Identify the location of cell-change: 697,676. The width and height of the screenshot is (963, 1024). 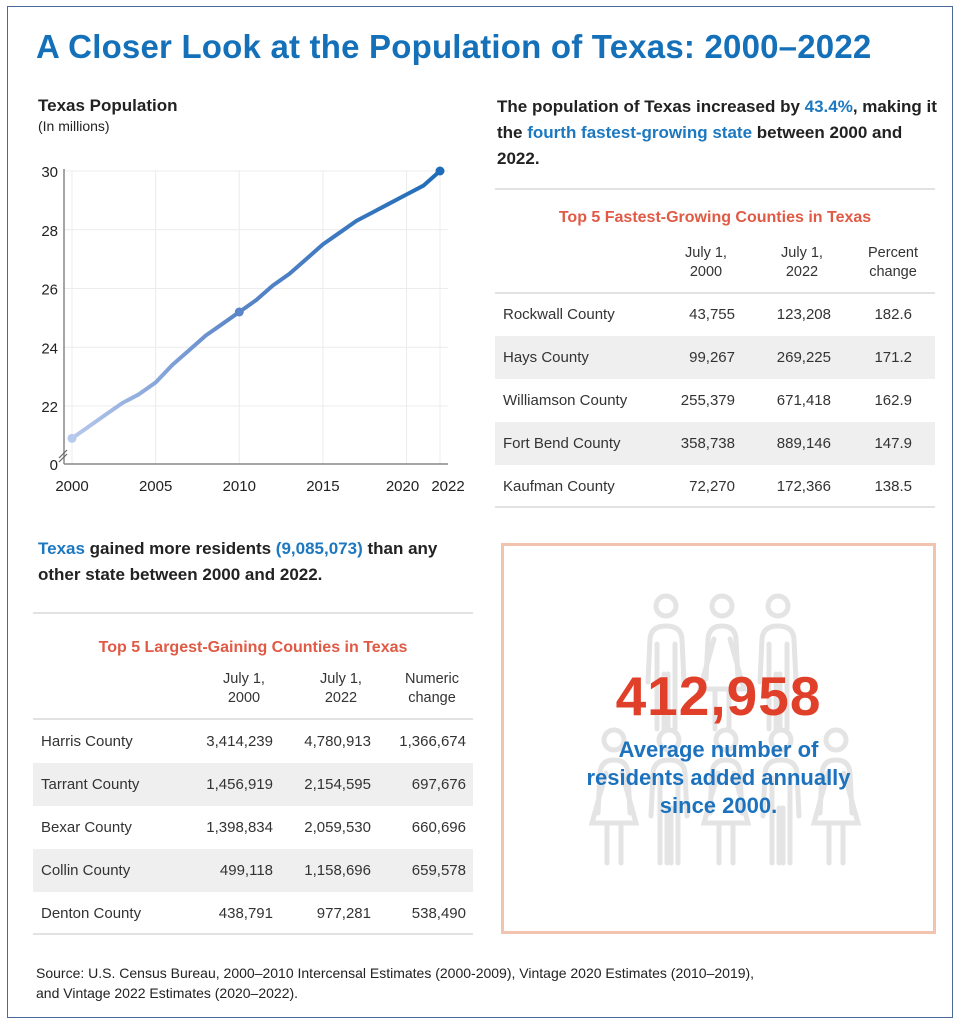
(438, 784).